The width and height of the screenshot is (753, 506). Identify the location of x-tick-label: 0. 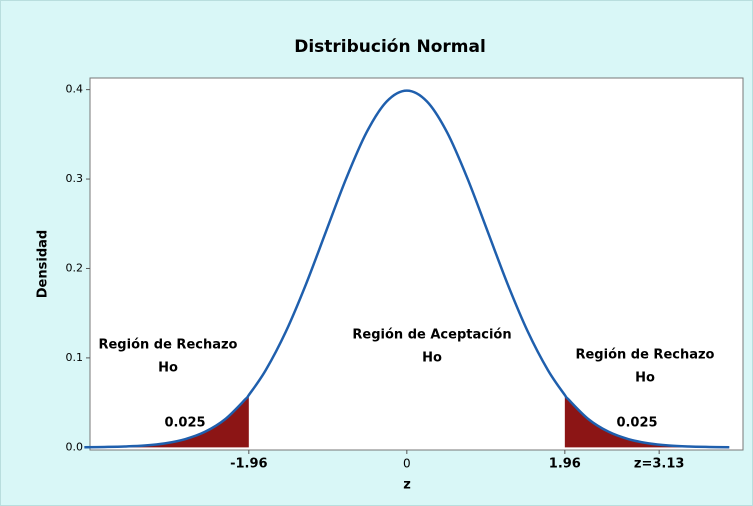
(407, 464).